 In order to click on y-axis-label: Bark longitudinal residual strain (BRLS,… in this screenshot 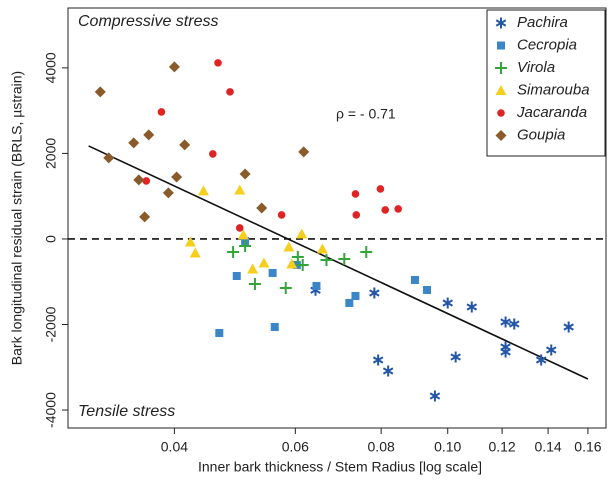, I will do `click(17, 218)`.